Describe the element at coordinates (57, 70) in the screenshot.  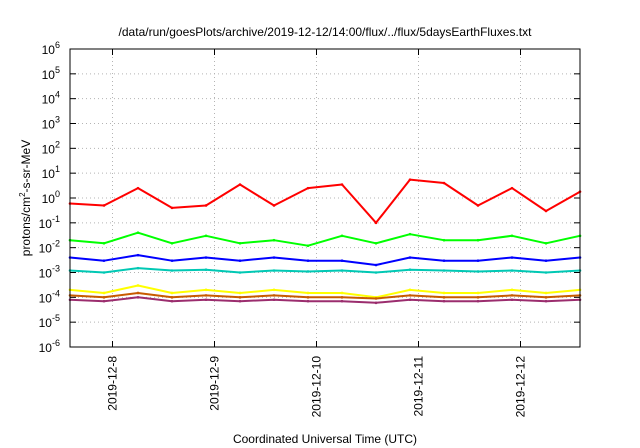
I see `y-tick-label-exponent: 5` at that location.